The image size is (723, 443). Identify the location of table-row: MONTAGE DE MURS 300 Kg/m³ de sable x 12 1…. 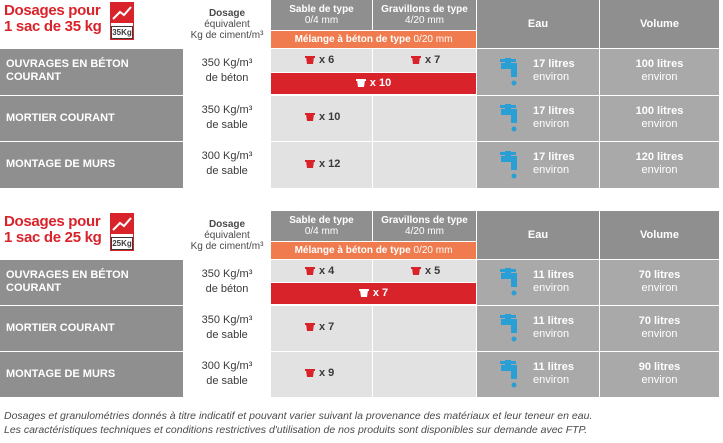
(361, 165).